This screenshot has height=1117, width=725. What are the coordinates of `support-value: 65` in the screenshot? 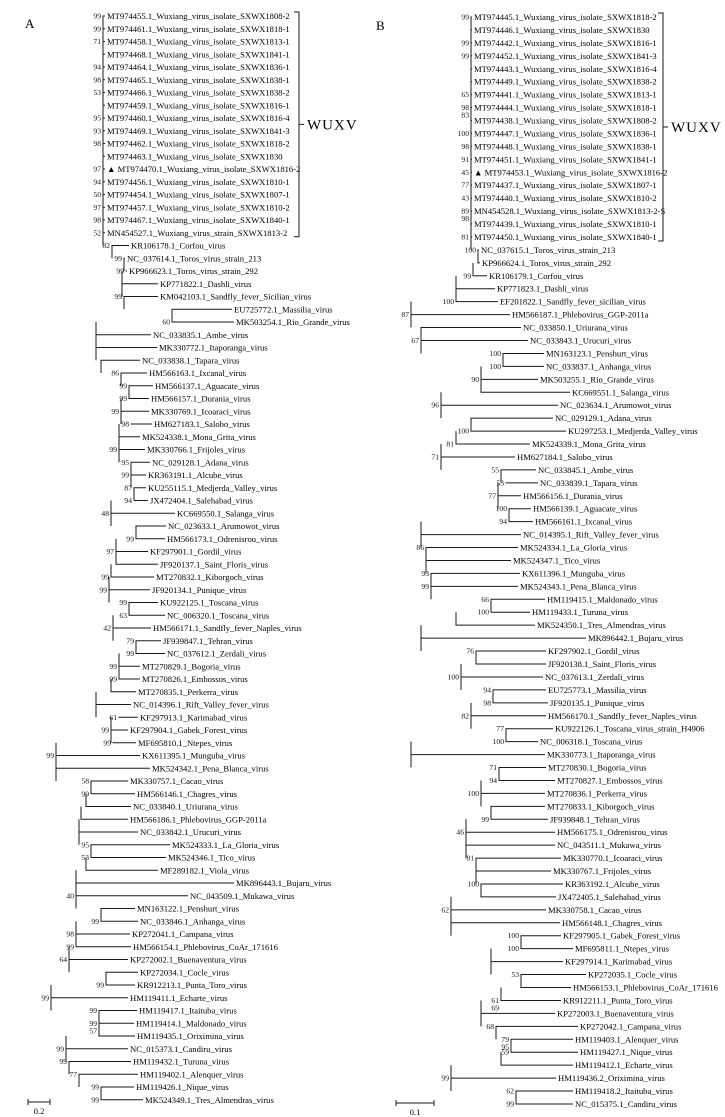 It's located at (465, 94).